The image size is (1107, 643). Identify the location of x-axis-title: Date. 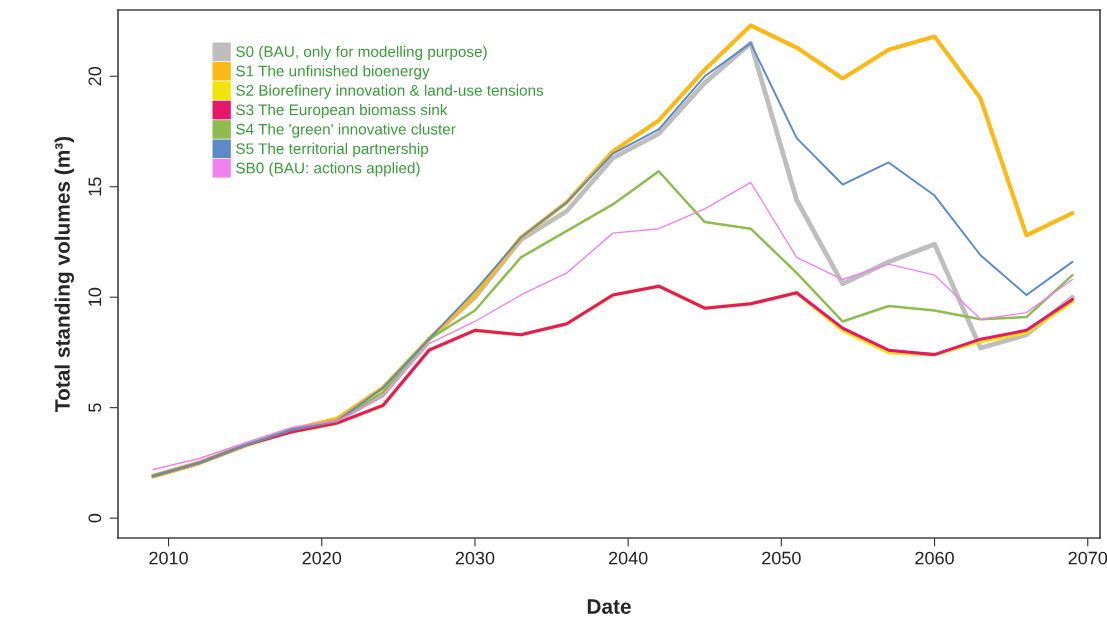
(609, 606).